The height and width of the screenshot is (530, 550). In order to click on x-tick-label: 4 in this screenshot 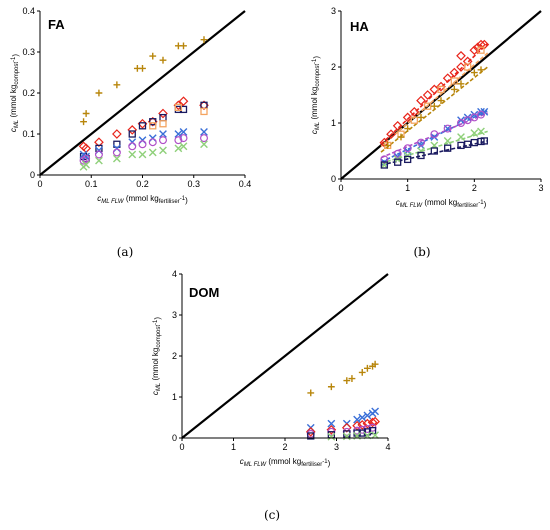, I will do `click(387, 447)`.